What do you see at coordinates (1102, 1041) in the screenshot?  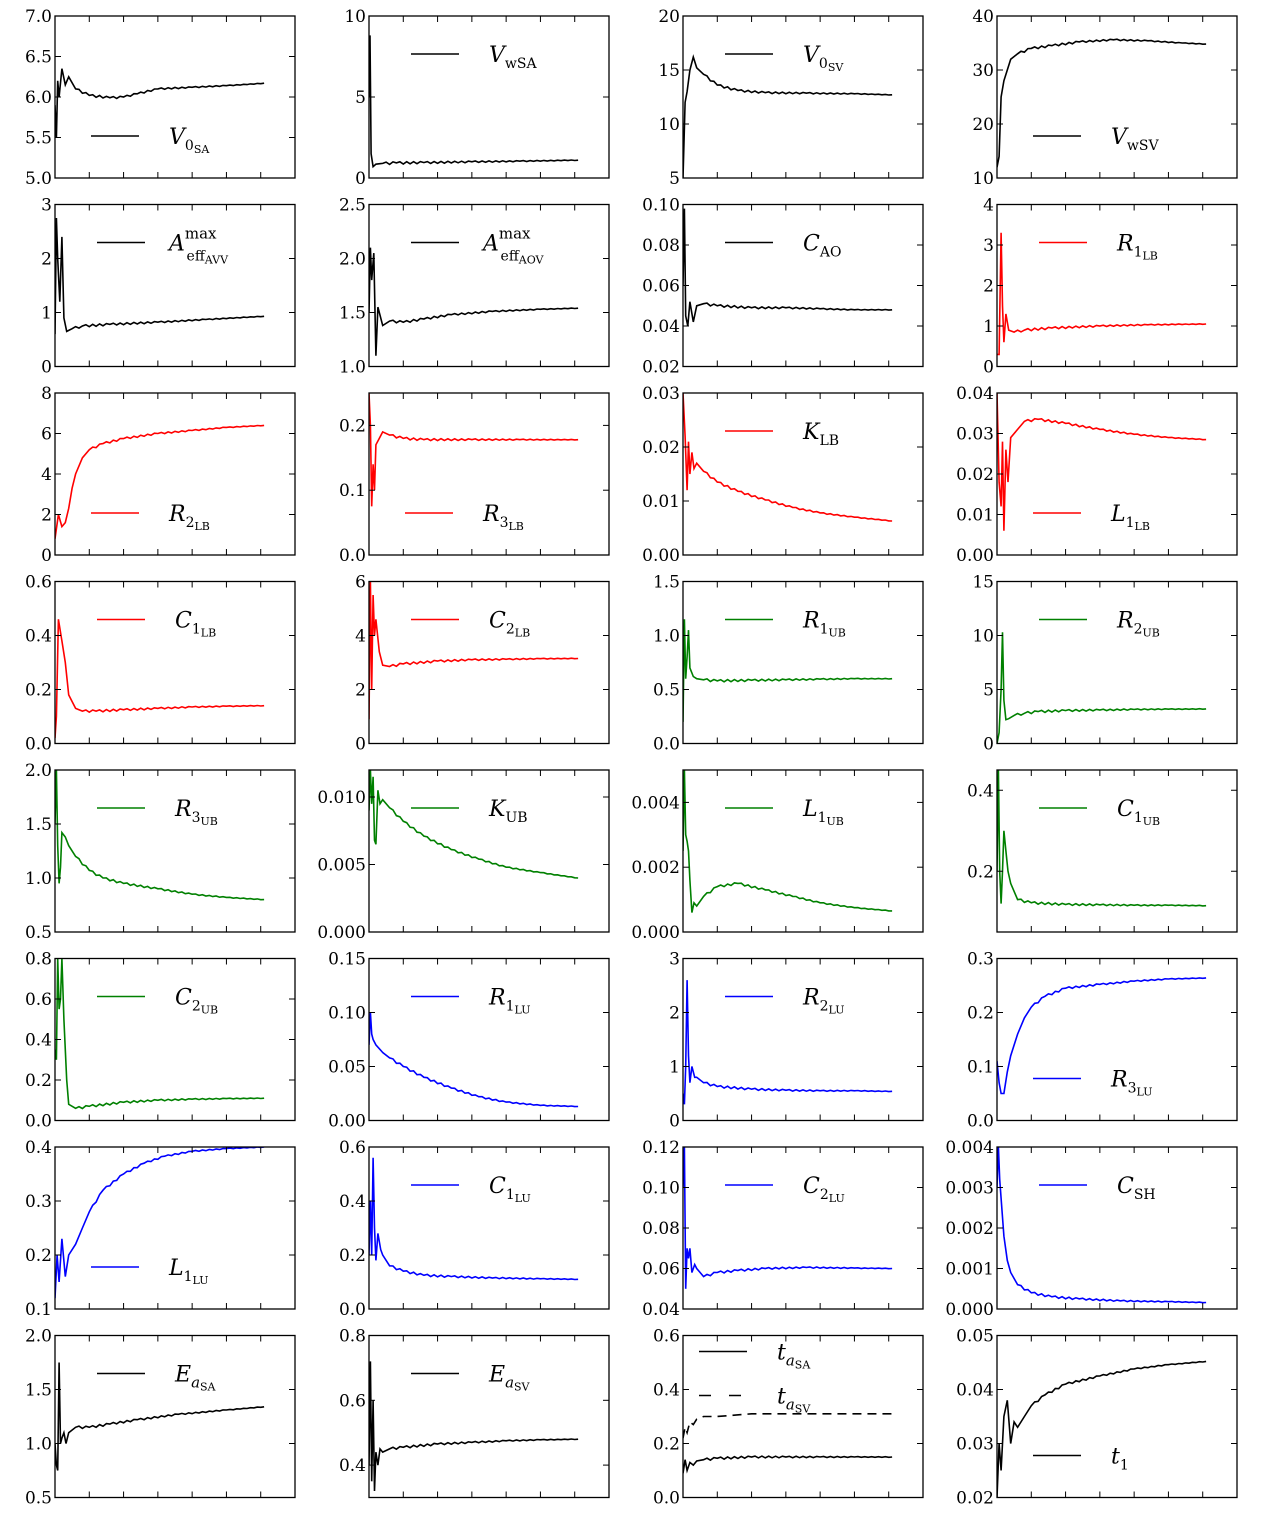 I see `subplot-panel-24: 0.0 0.1 0.2 0.3 R3LU` at bounding box center [1102, 1041].